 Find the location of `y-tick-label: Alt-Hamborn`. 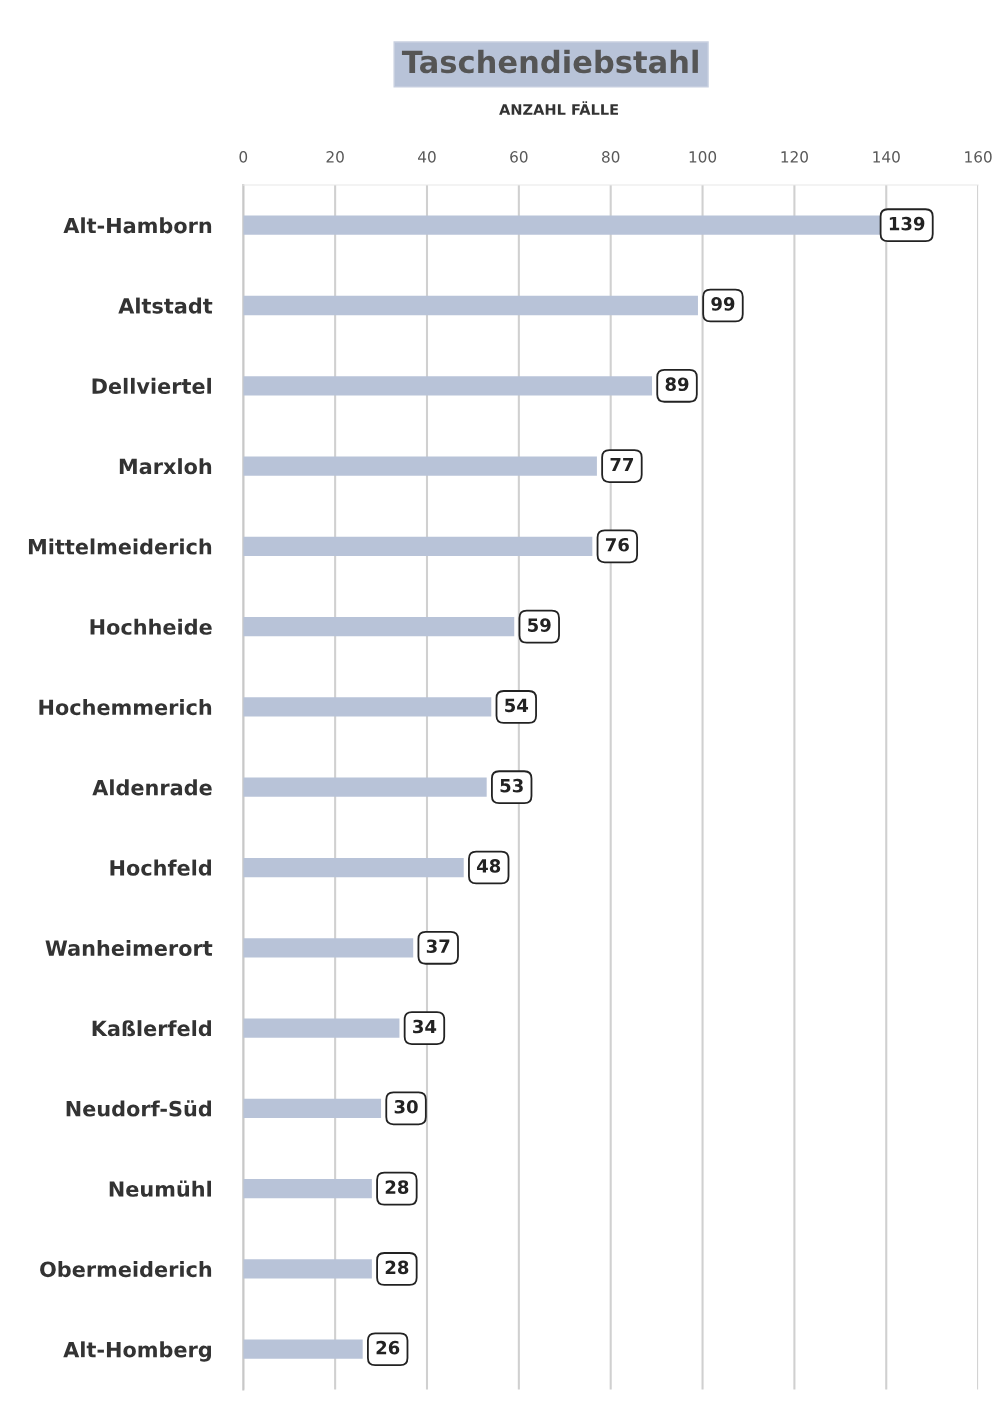

y-tick-label: Alt-Hamborn is located at coordinates (137, 225).